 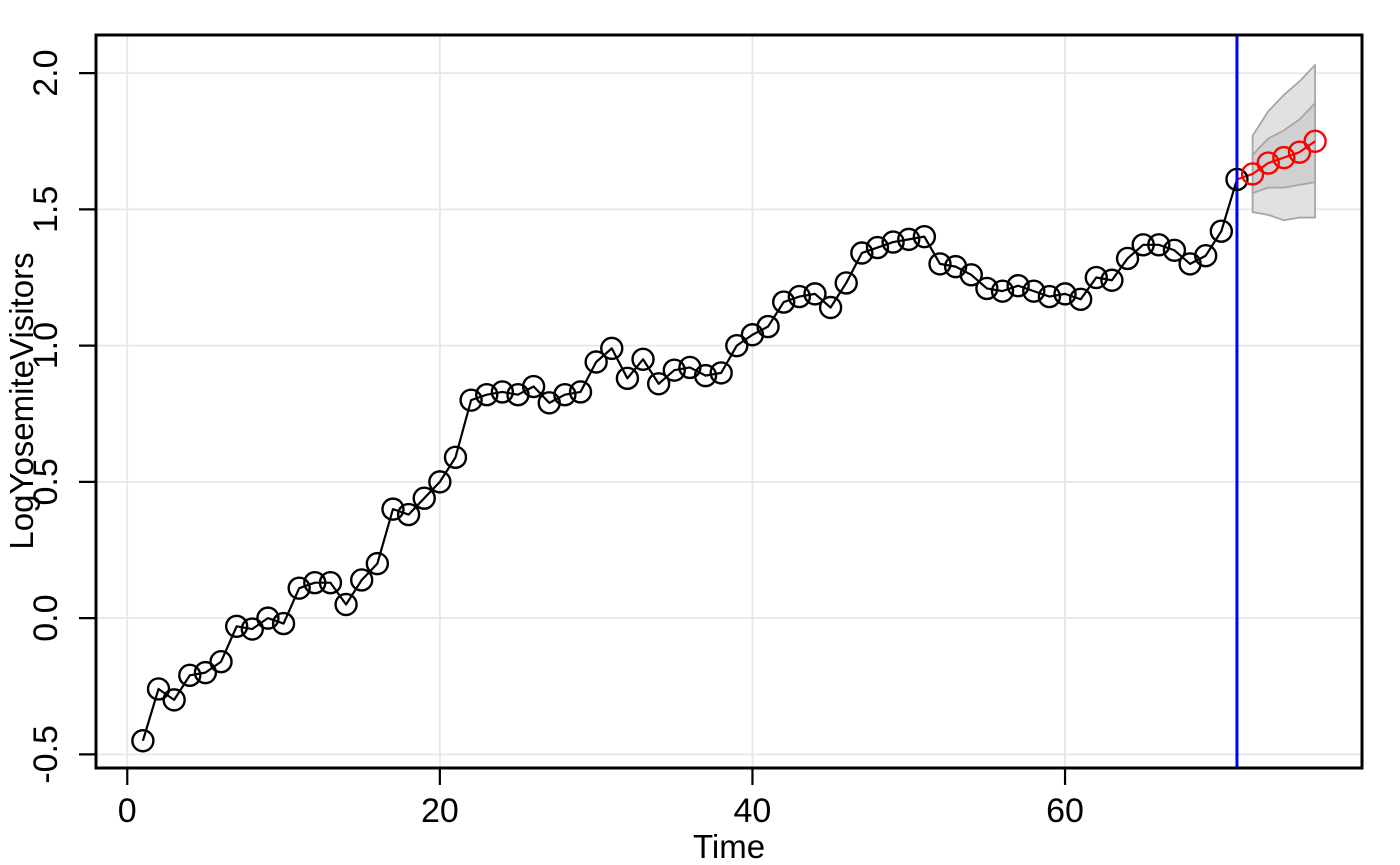 What do you see at coordinates (46, 73) in the screenshot?
I see `y-tick-label: 2.0` at bounding box center [46, 73].